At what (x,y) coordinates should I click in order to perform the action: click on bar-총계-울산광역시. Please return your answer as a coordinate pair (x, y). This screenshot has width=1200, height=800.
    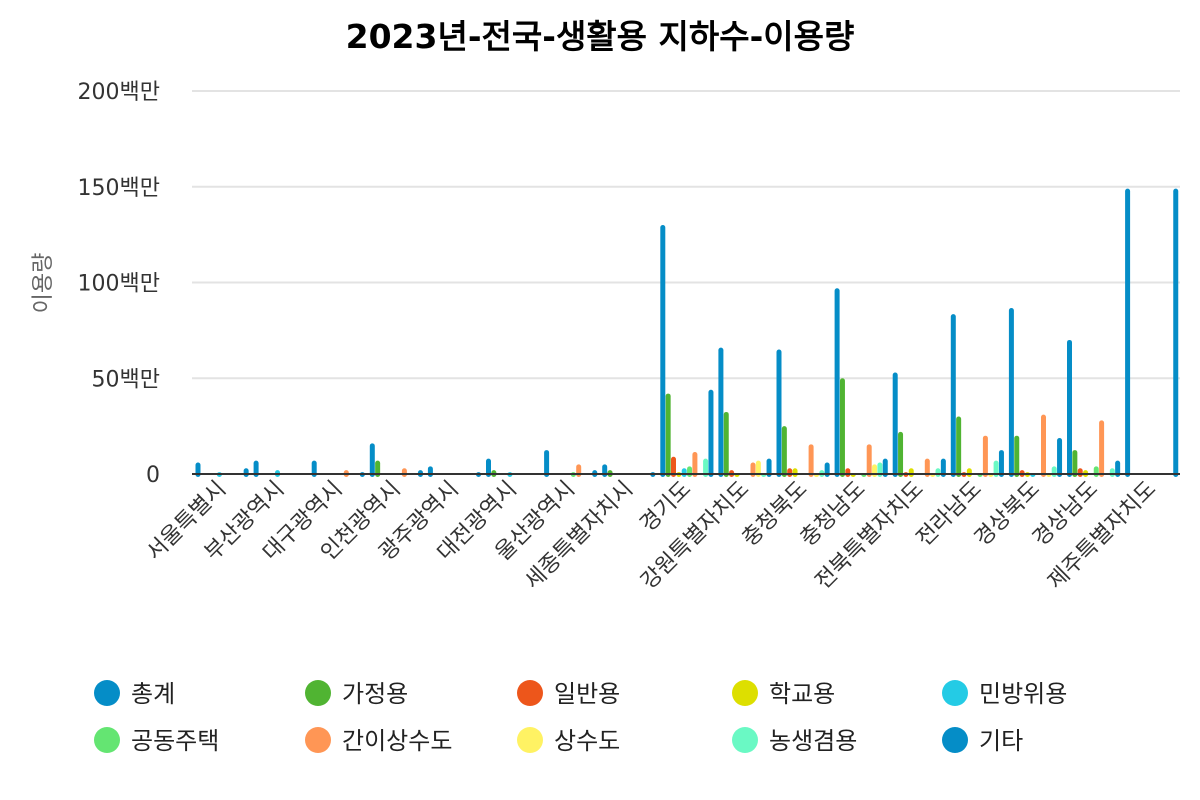
    Looking at the image, I should click on (547, 463).